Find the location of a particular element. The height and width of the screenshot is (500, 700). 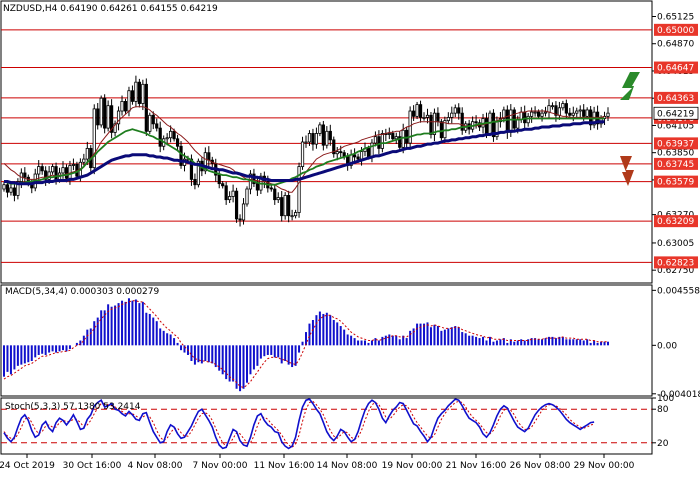

level-tag-label: 0.64363 is located at coordinates (675, 99).